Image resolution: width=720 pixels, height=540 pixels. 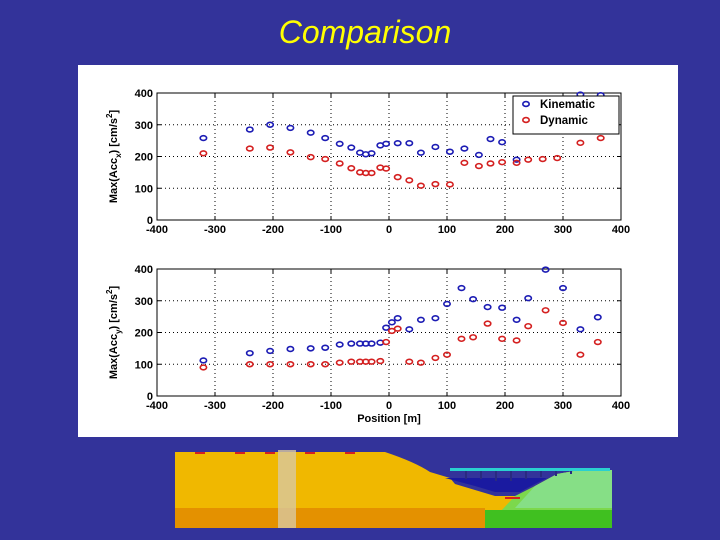 What do you see at coordinates (389, 406) in the screenshot?
I see `x-tick-label: 0` at bounding box center [389, 406].